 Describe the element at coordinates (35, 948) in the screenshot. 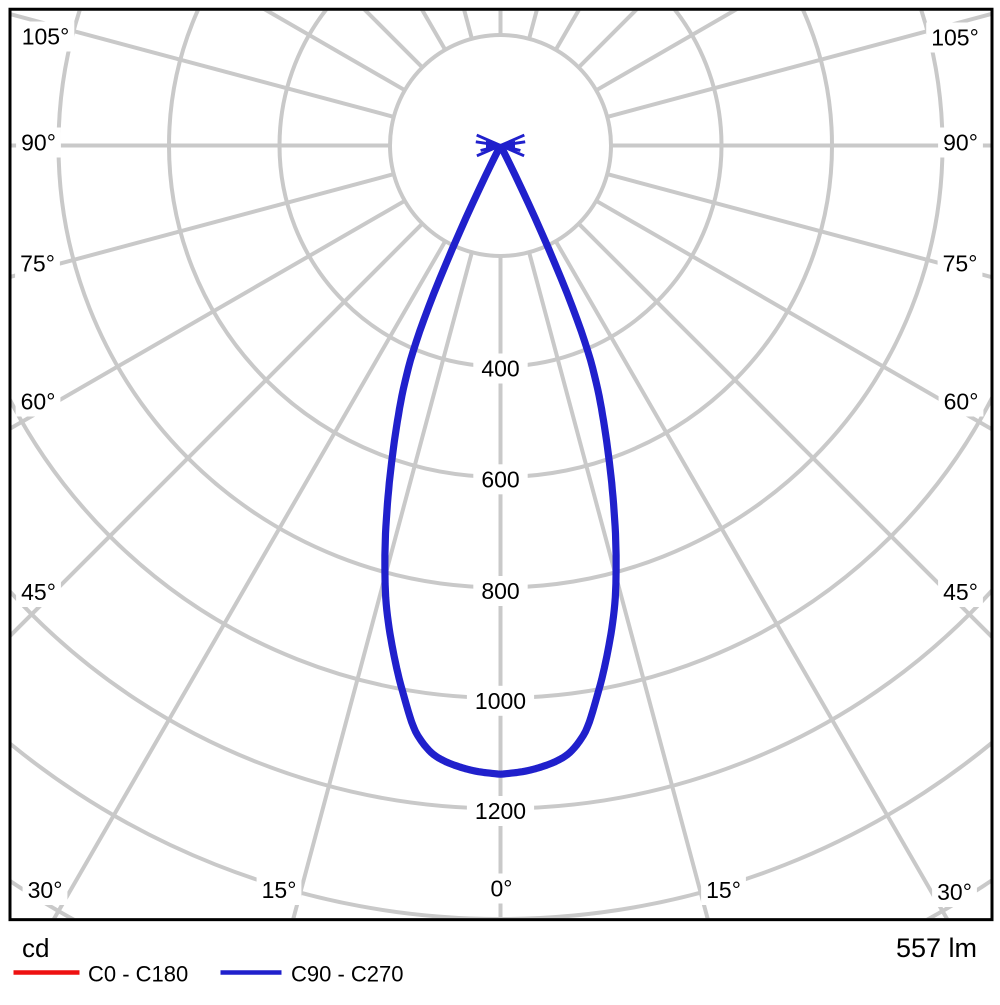

I see `svg-text: cd` at that location.